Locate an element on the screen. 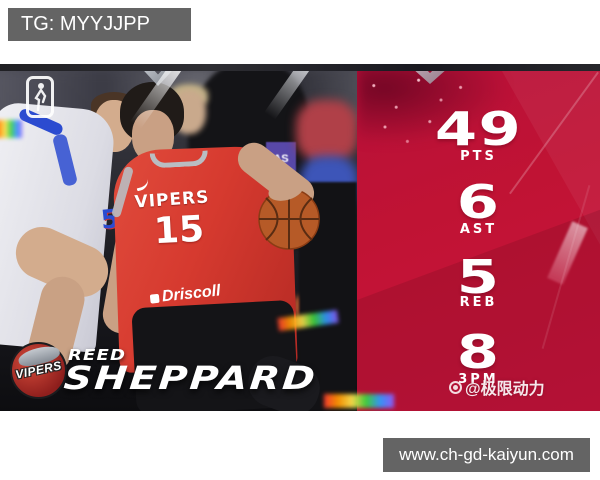 The image size is (600, 480). rainbow-flare is located at coordinates (359, 401).